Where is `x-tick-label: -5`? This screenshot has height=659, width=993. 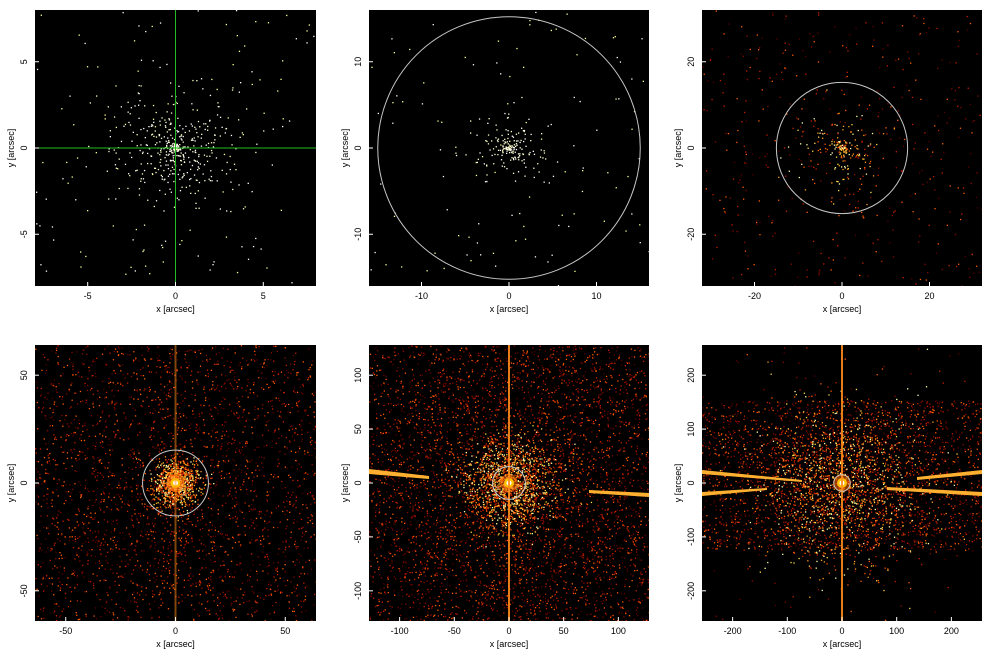
x-tick-label: -5 is located at coordinates (88, 296).